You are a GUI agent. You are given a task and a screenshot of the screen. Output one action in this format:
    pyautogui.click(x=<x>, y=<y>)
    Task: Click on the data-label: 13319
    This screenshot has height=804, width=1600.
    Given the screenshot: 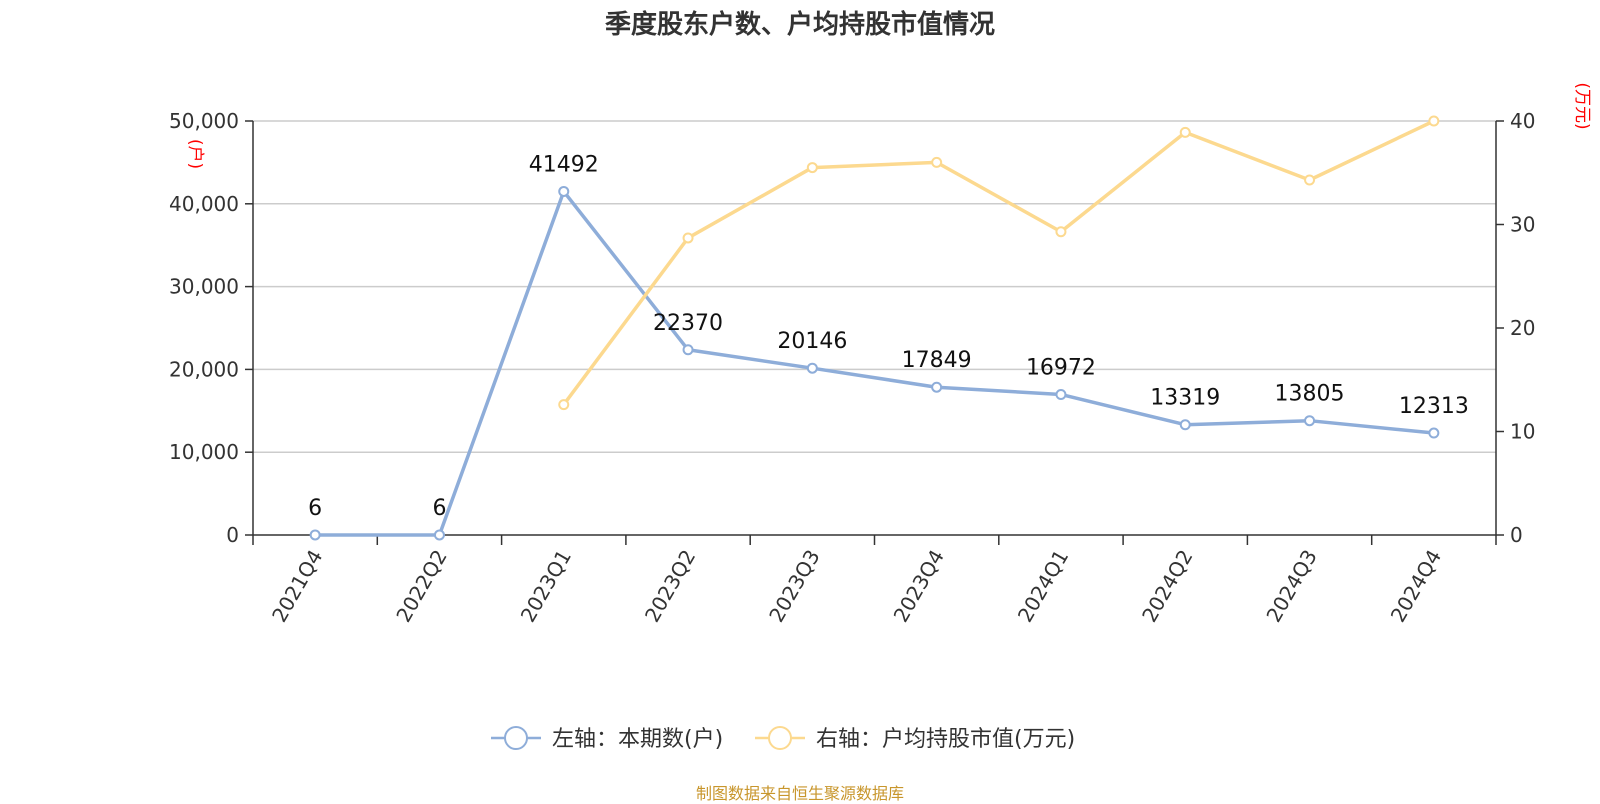 What is the action you would take?
    pyautogui.click(x=1185, y=398)
    